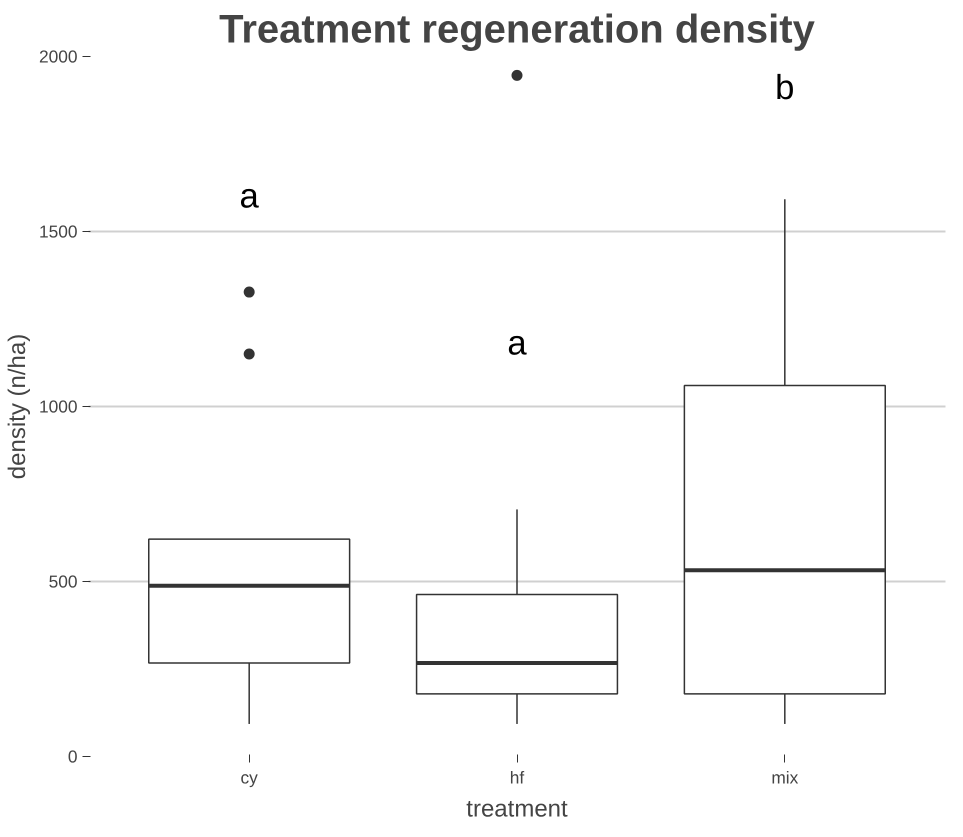 The width and height of the screenshot is (963, 837). What do you see at coordinates (249, 778) in the screenshot?
I see `x-tick-label: cy` at bounding box center [249, 778].